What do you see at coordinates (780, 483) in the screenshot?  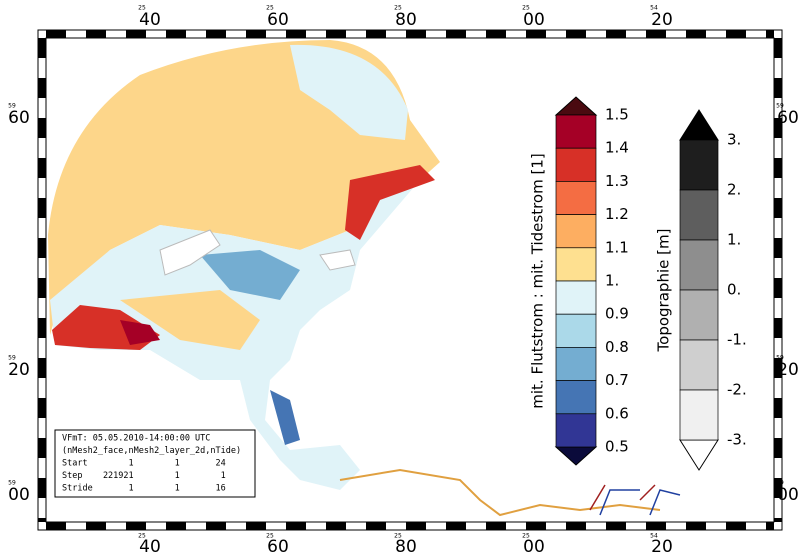 I see `right-minor: 59` at bounding box center [780, 483].